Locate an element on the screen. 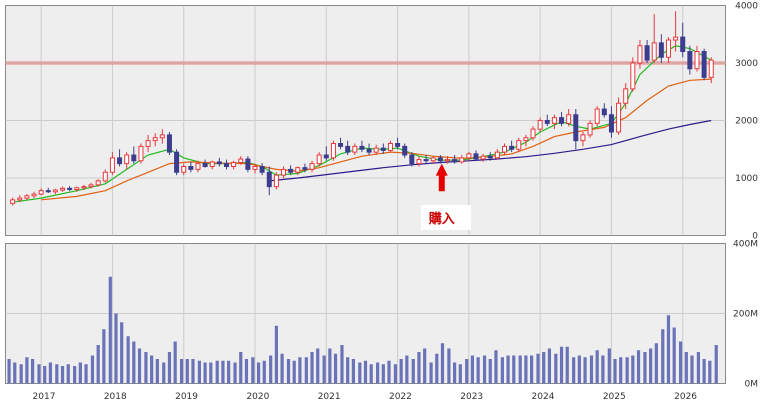 This screenshot has height=403, width=761. x-tick-label: 2026 is located at coordinates (685, 397).